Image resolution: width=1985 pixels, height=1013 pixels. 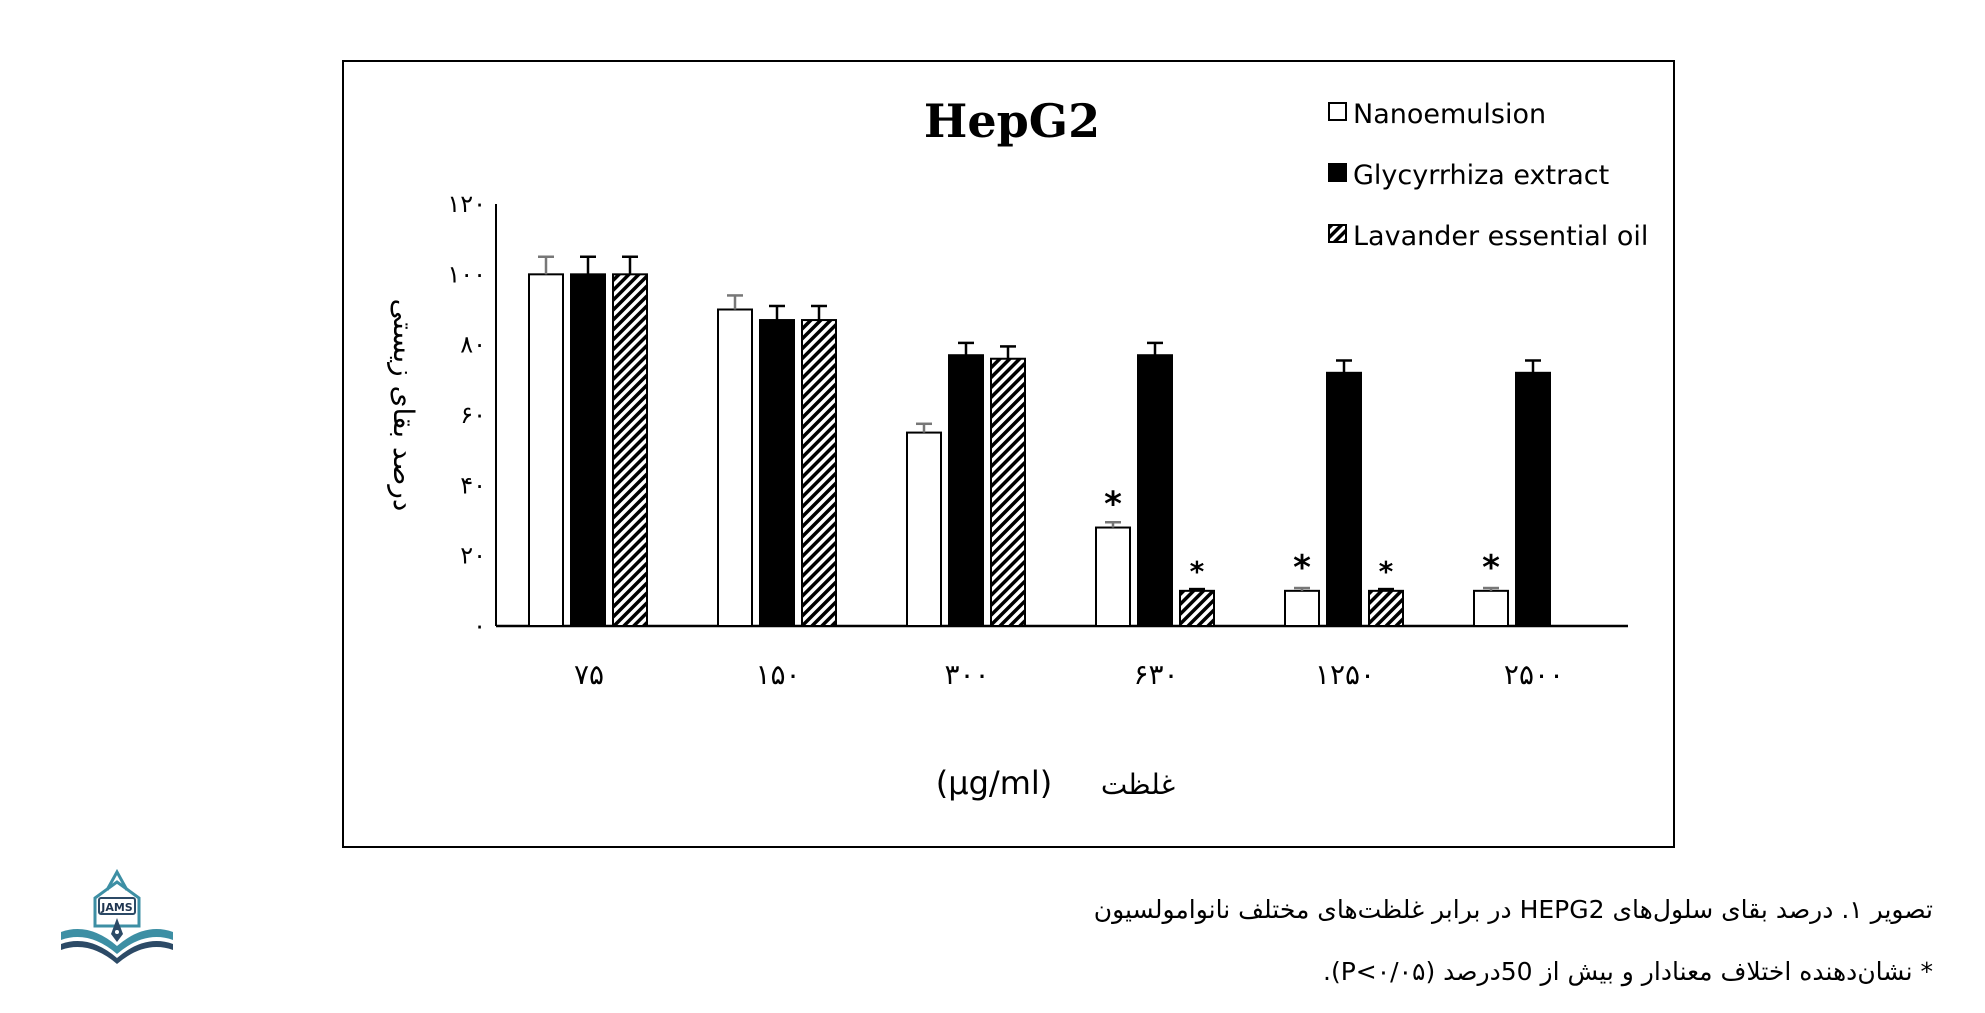 I want to click on y-tick-label: ۱۲۰, so click(x=466, y=204).